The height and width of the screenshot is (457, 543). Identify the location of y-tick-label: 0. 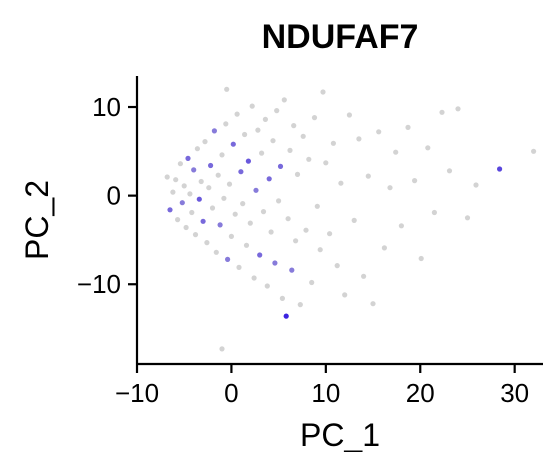
(114, 196).